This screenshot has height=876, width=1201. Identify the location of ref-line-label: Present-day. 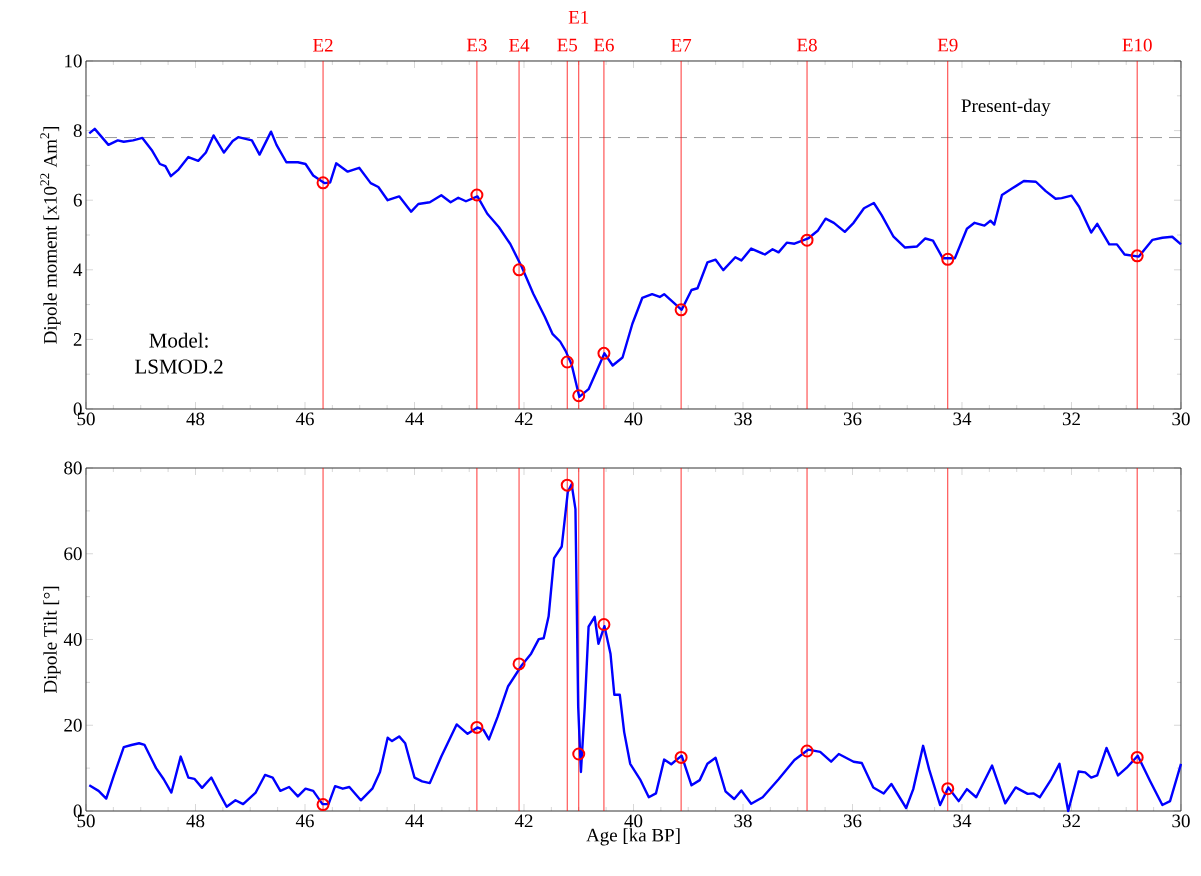
(1006, 107).